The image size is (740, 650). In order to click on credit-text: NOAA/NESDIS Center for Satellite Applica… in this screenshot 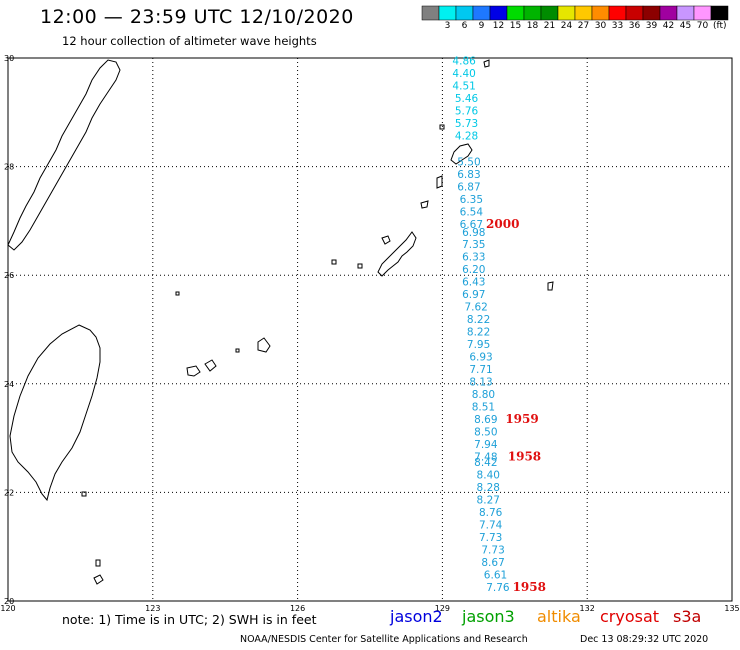, I will do `click(384, 639)`.